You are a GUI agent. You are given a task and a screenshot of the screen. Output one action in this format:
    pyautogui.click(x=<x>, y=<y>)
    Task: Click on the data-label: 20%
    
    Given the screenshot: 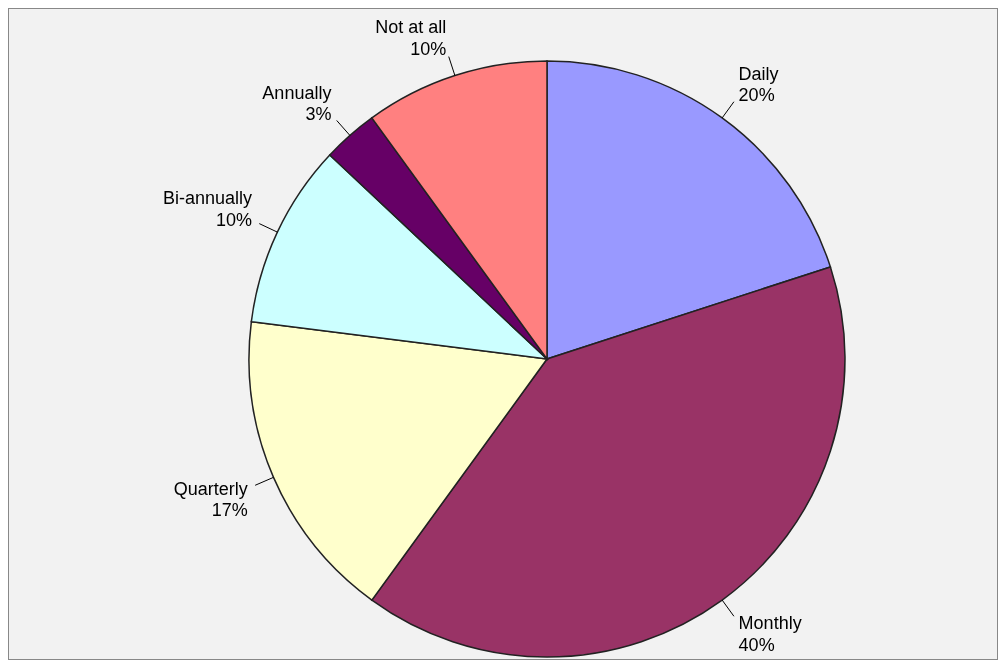 What is the action you would take?
    pyautogui.click(x=756, y=95)
    